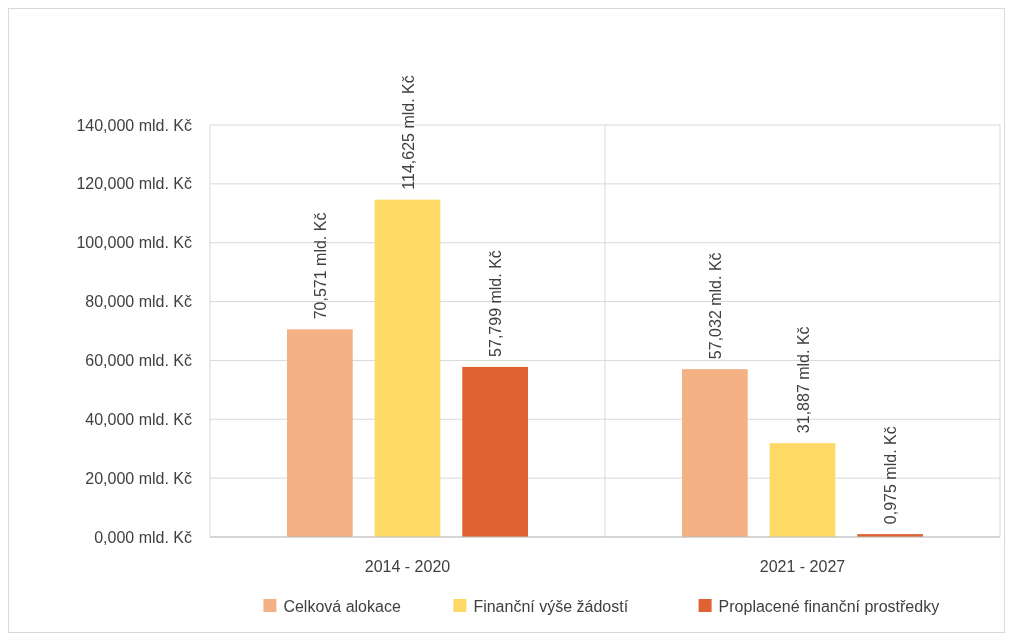  I want to click on data-label: 70,571 mld. Kč, so click(320, 266).